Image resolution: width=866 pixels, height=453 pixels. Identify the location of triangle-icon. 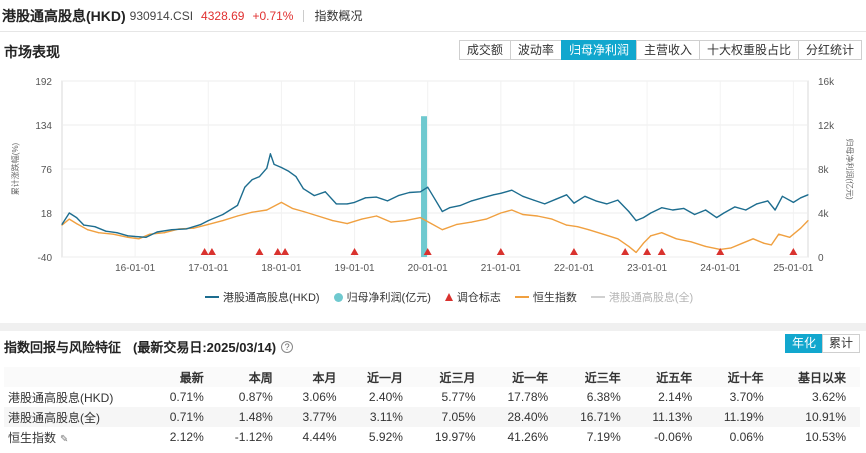
(448, 297).